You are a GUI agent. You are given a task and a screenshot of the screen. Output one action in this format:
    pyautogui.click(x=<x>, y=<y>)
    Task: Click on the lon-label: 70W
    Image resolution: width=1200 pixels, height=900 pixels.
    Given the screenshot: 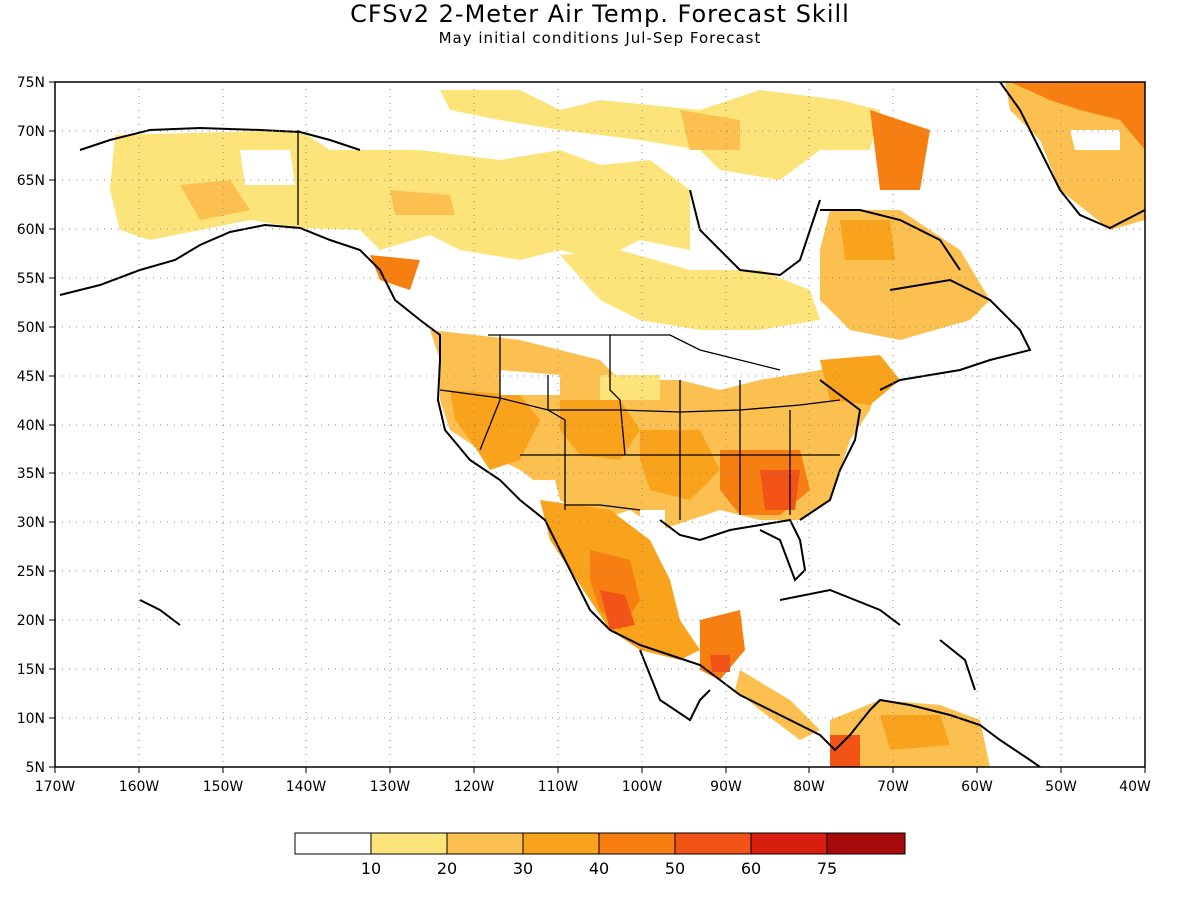 What is the action you would take?
    pyautogui.click(x=893, y=787)
    